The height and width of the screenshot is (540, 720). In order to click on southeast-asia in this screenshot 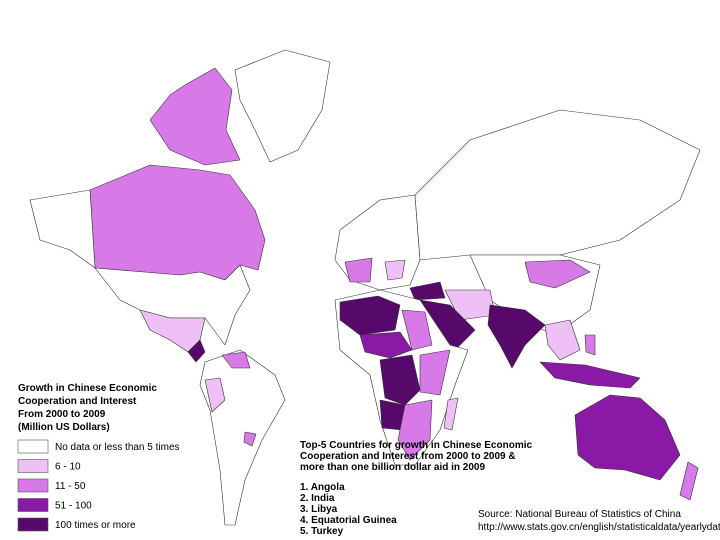, I will do `click(562, 340)`.